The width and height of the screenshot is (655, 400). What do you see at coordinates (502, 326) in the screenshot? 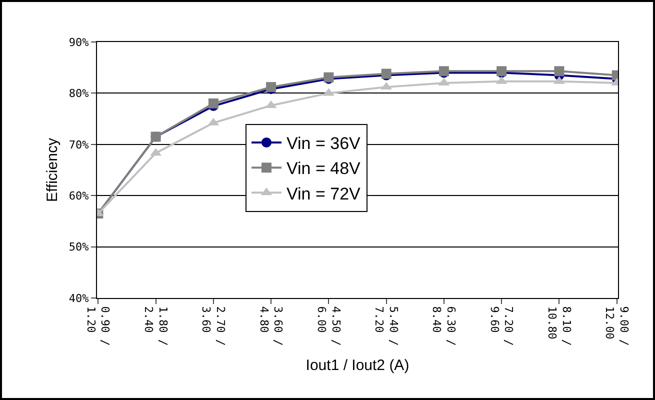
I see `x-tick-label: 7.20 / 9.60` at bounding box center [502, 326].